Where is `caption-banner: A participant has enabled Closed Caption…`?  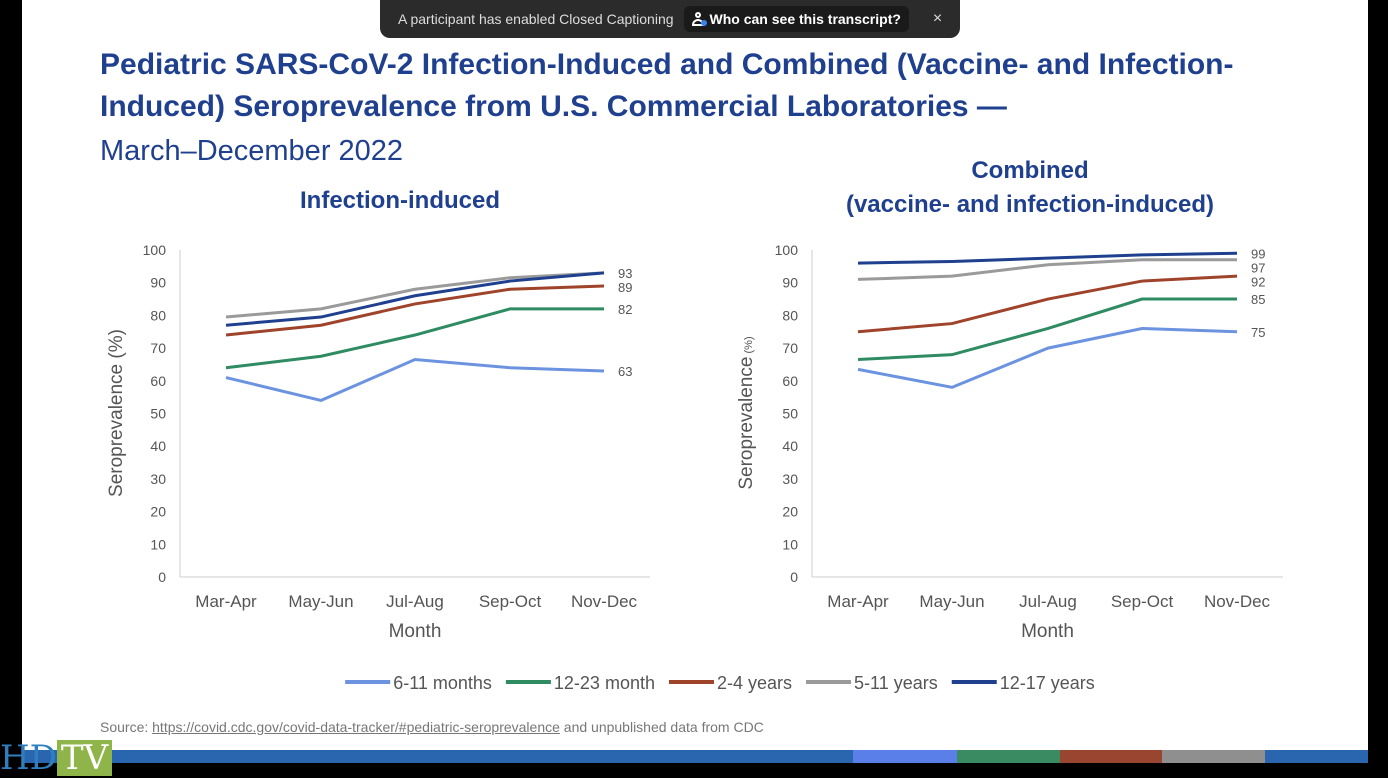 caption-banner: A participant has enabled Closed Caption… is located at coordinates (670, 19).